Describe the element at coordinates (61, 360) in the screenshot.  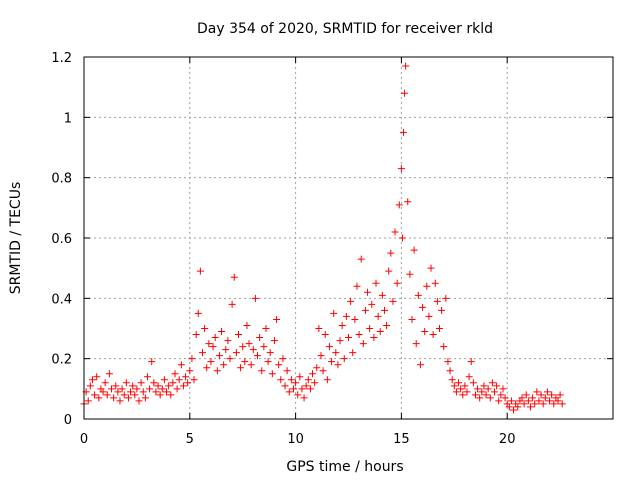
I see `y-tick-label: 0.2` at that location.